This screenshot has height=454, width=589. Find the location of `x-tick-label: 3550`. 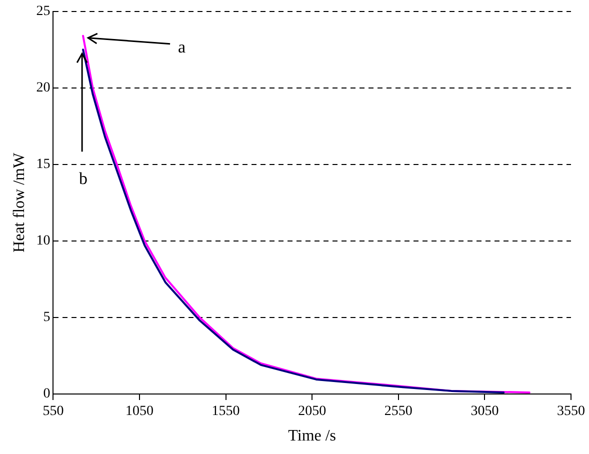

x-tick-label: 3550 is located at coordinates (571, 412).